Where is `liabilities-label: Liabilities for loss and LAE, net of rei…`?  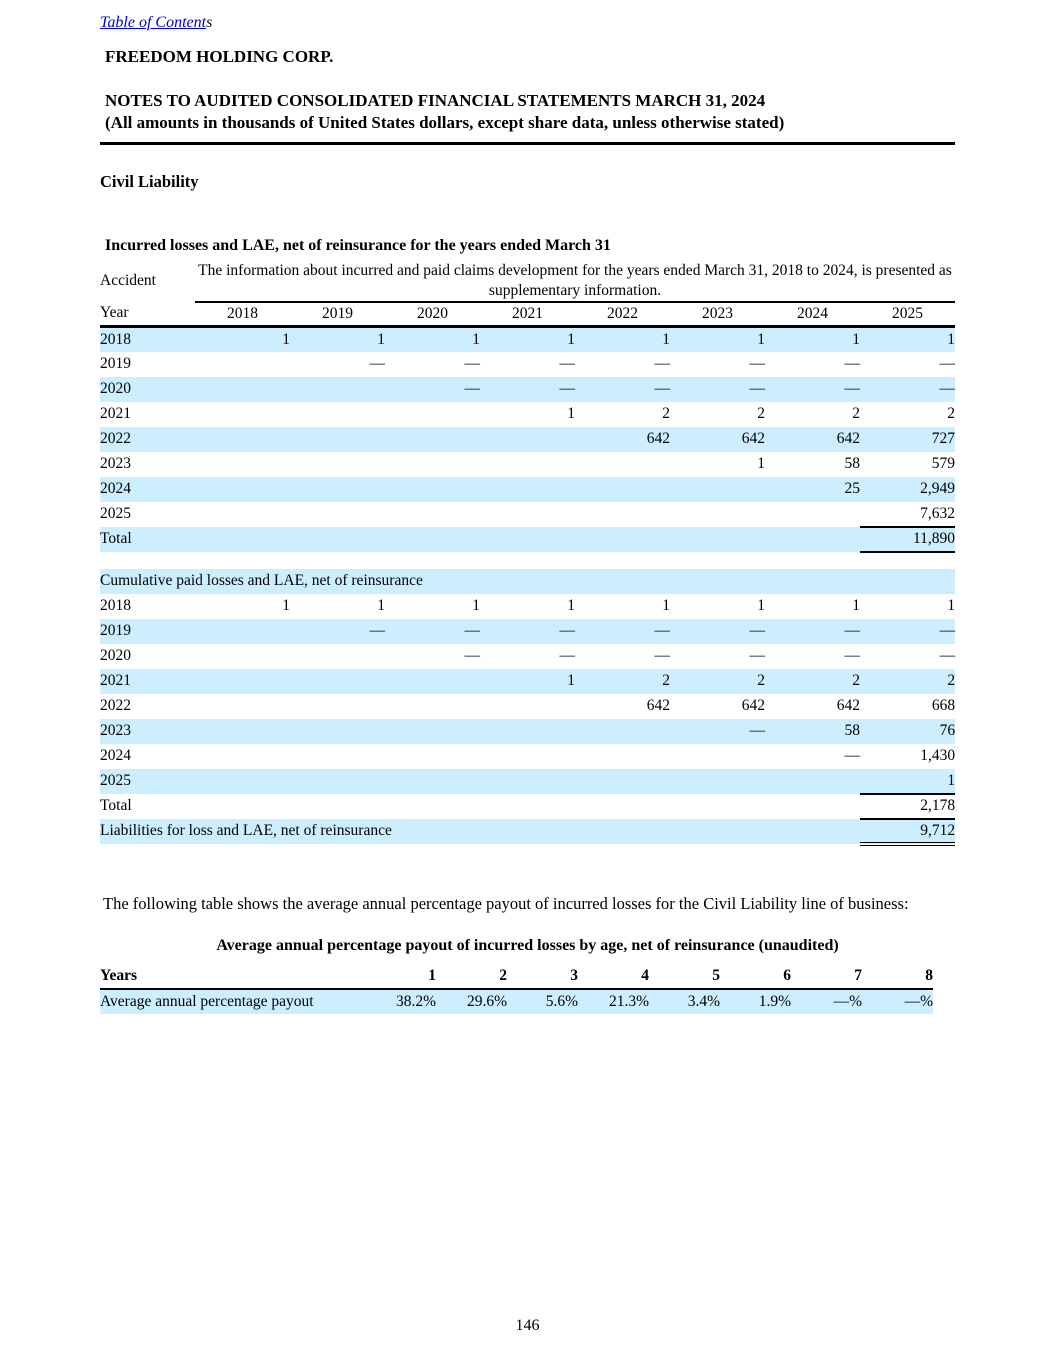
liabilities-label: Liabilities for loss and LAE, net of rei… is located at coordinates (480, 831).